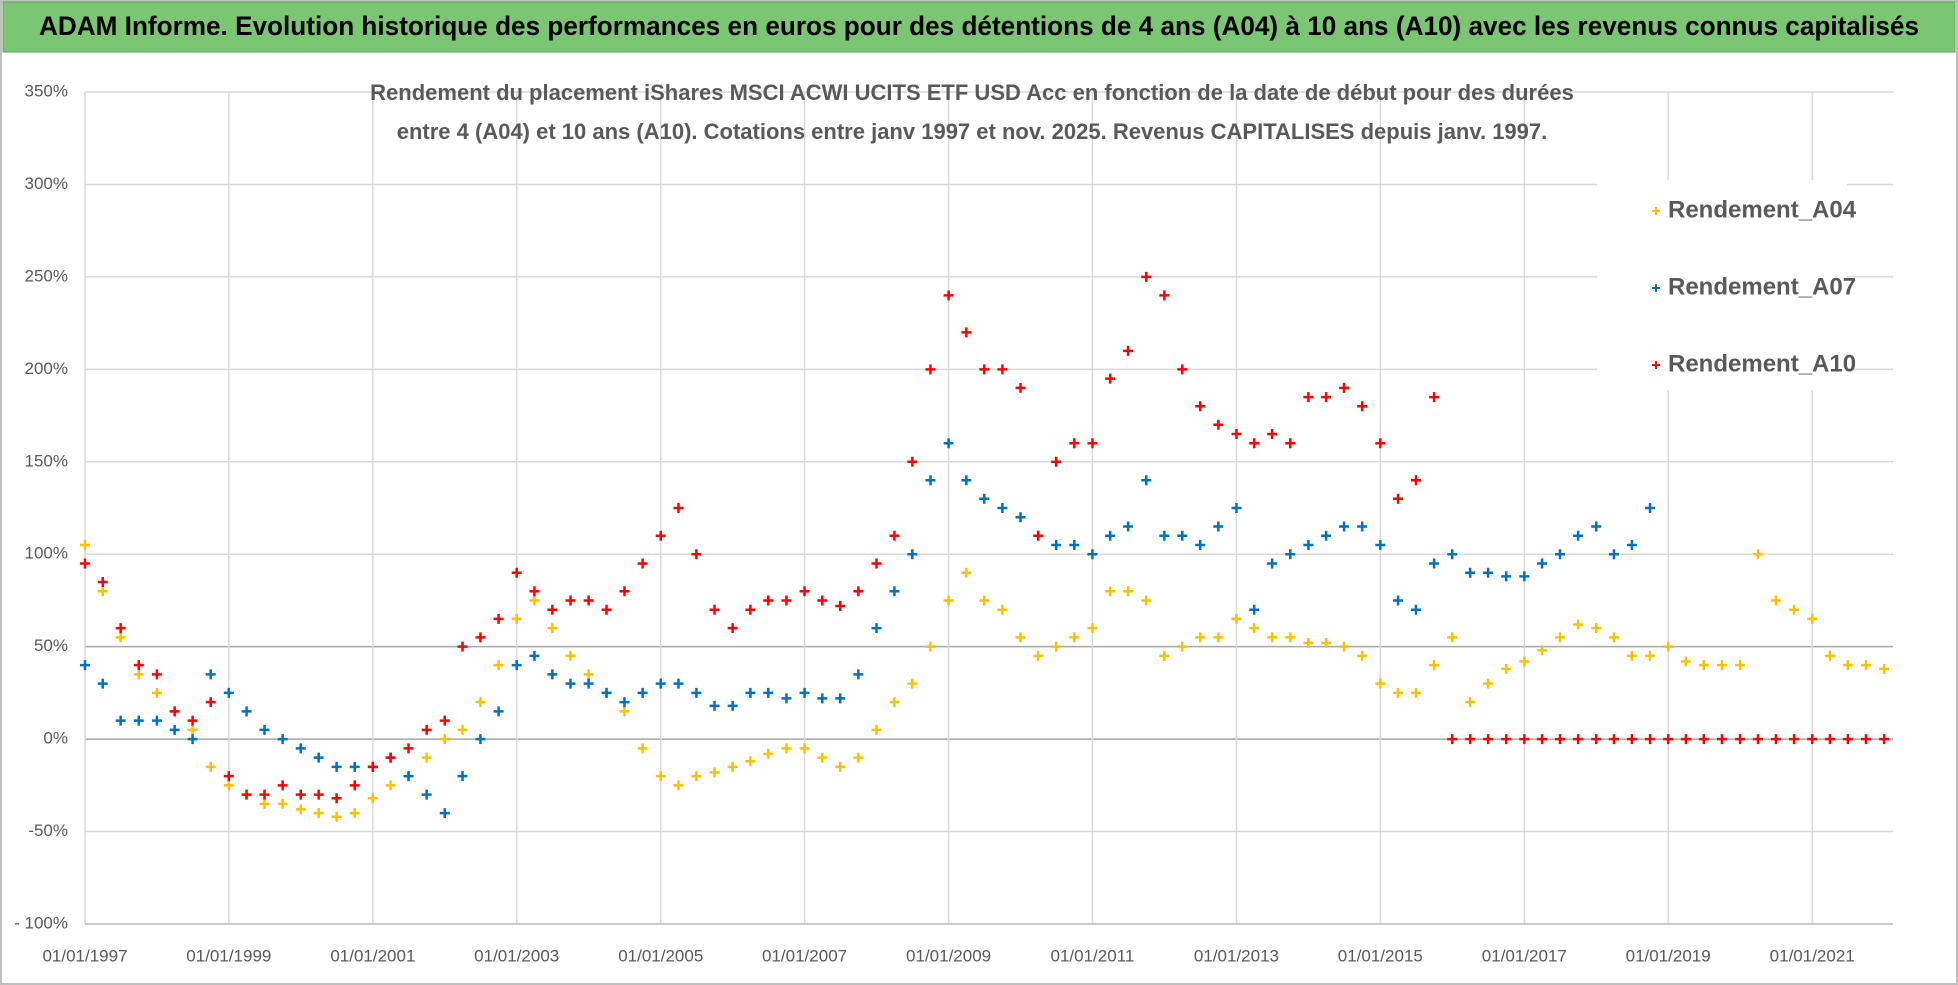 This screenshot has height=985, width=1958. What do you see at coordinates (516, 955) in the screenshot?
I see `x-tick-label: 01/01/2003` at bounding box center [516, 955].